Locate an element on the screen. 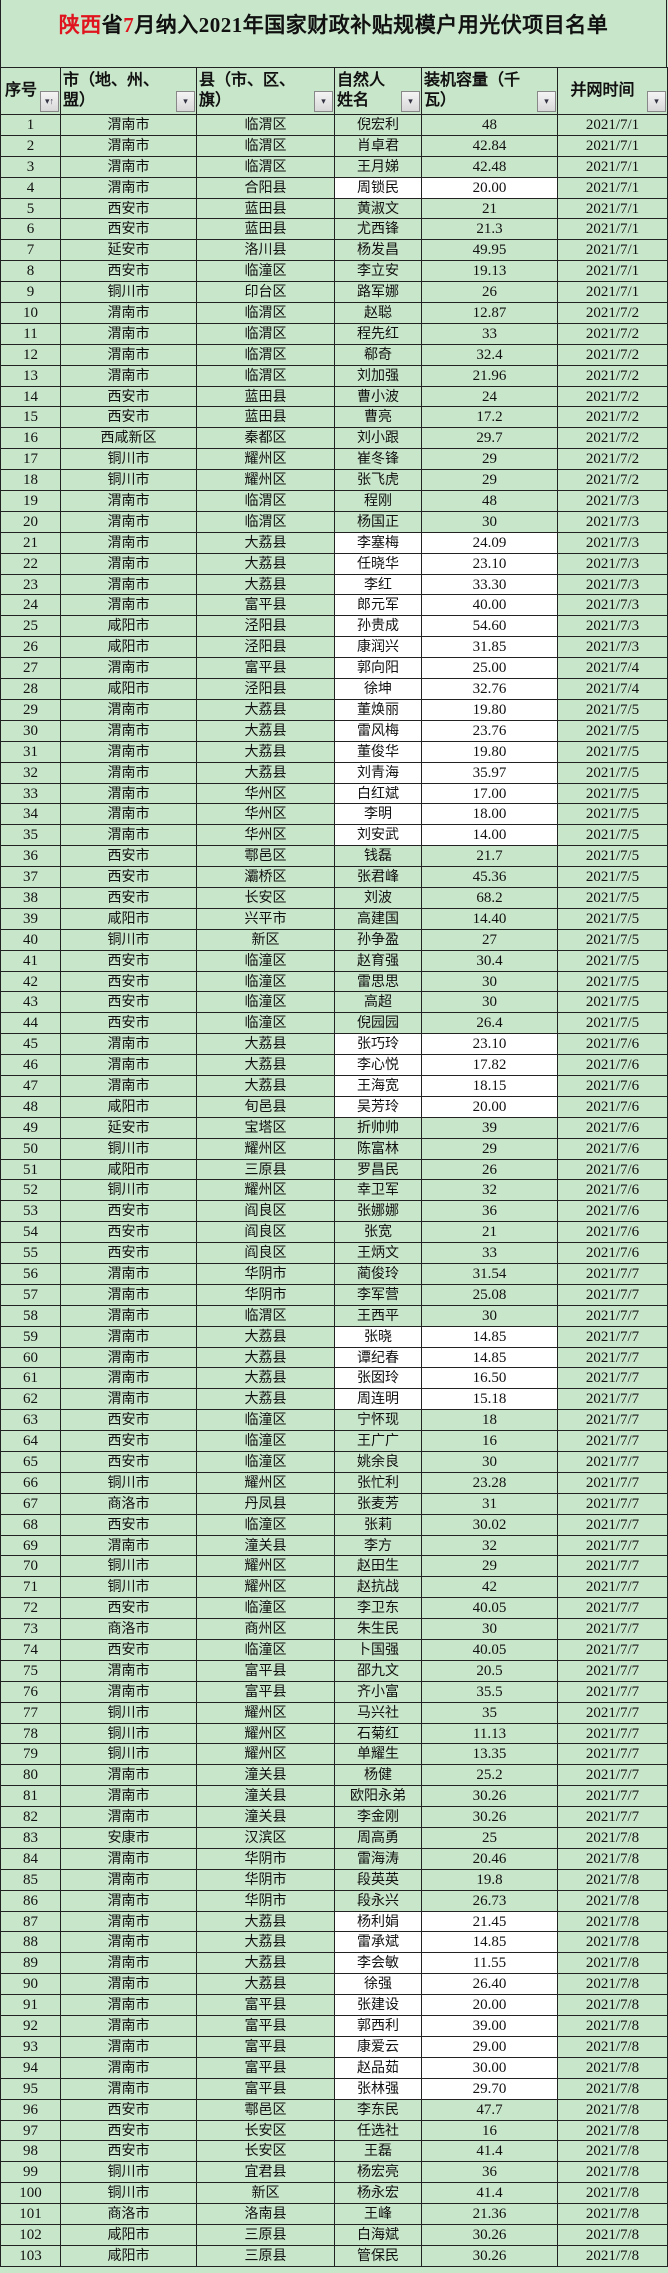 The image size is (668, 2273). cell-seq: 38 is located at coordinates (30, 897).